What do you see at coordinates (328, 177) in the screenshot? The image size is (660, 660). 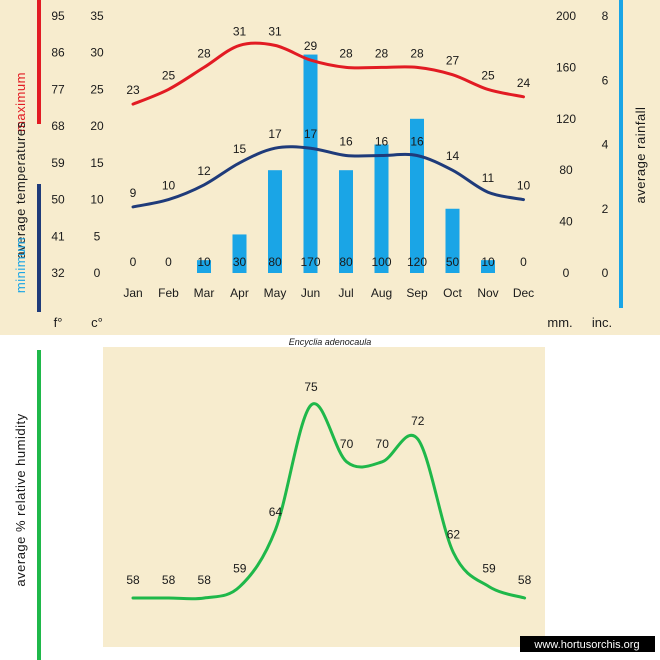 I see `minimum-temperature-line` at bounding box center [328, 177].